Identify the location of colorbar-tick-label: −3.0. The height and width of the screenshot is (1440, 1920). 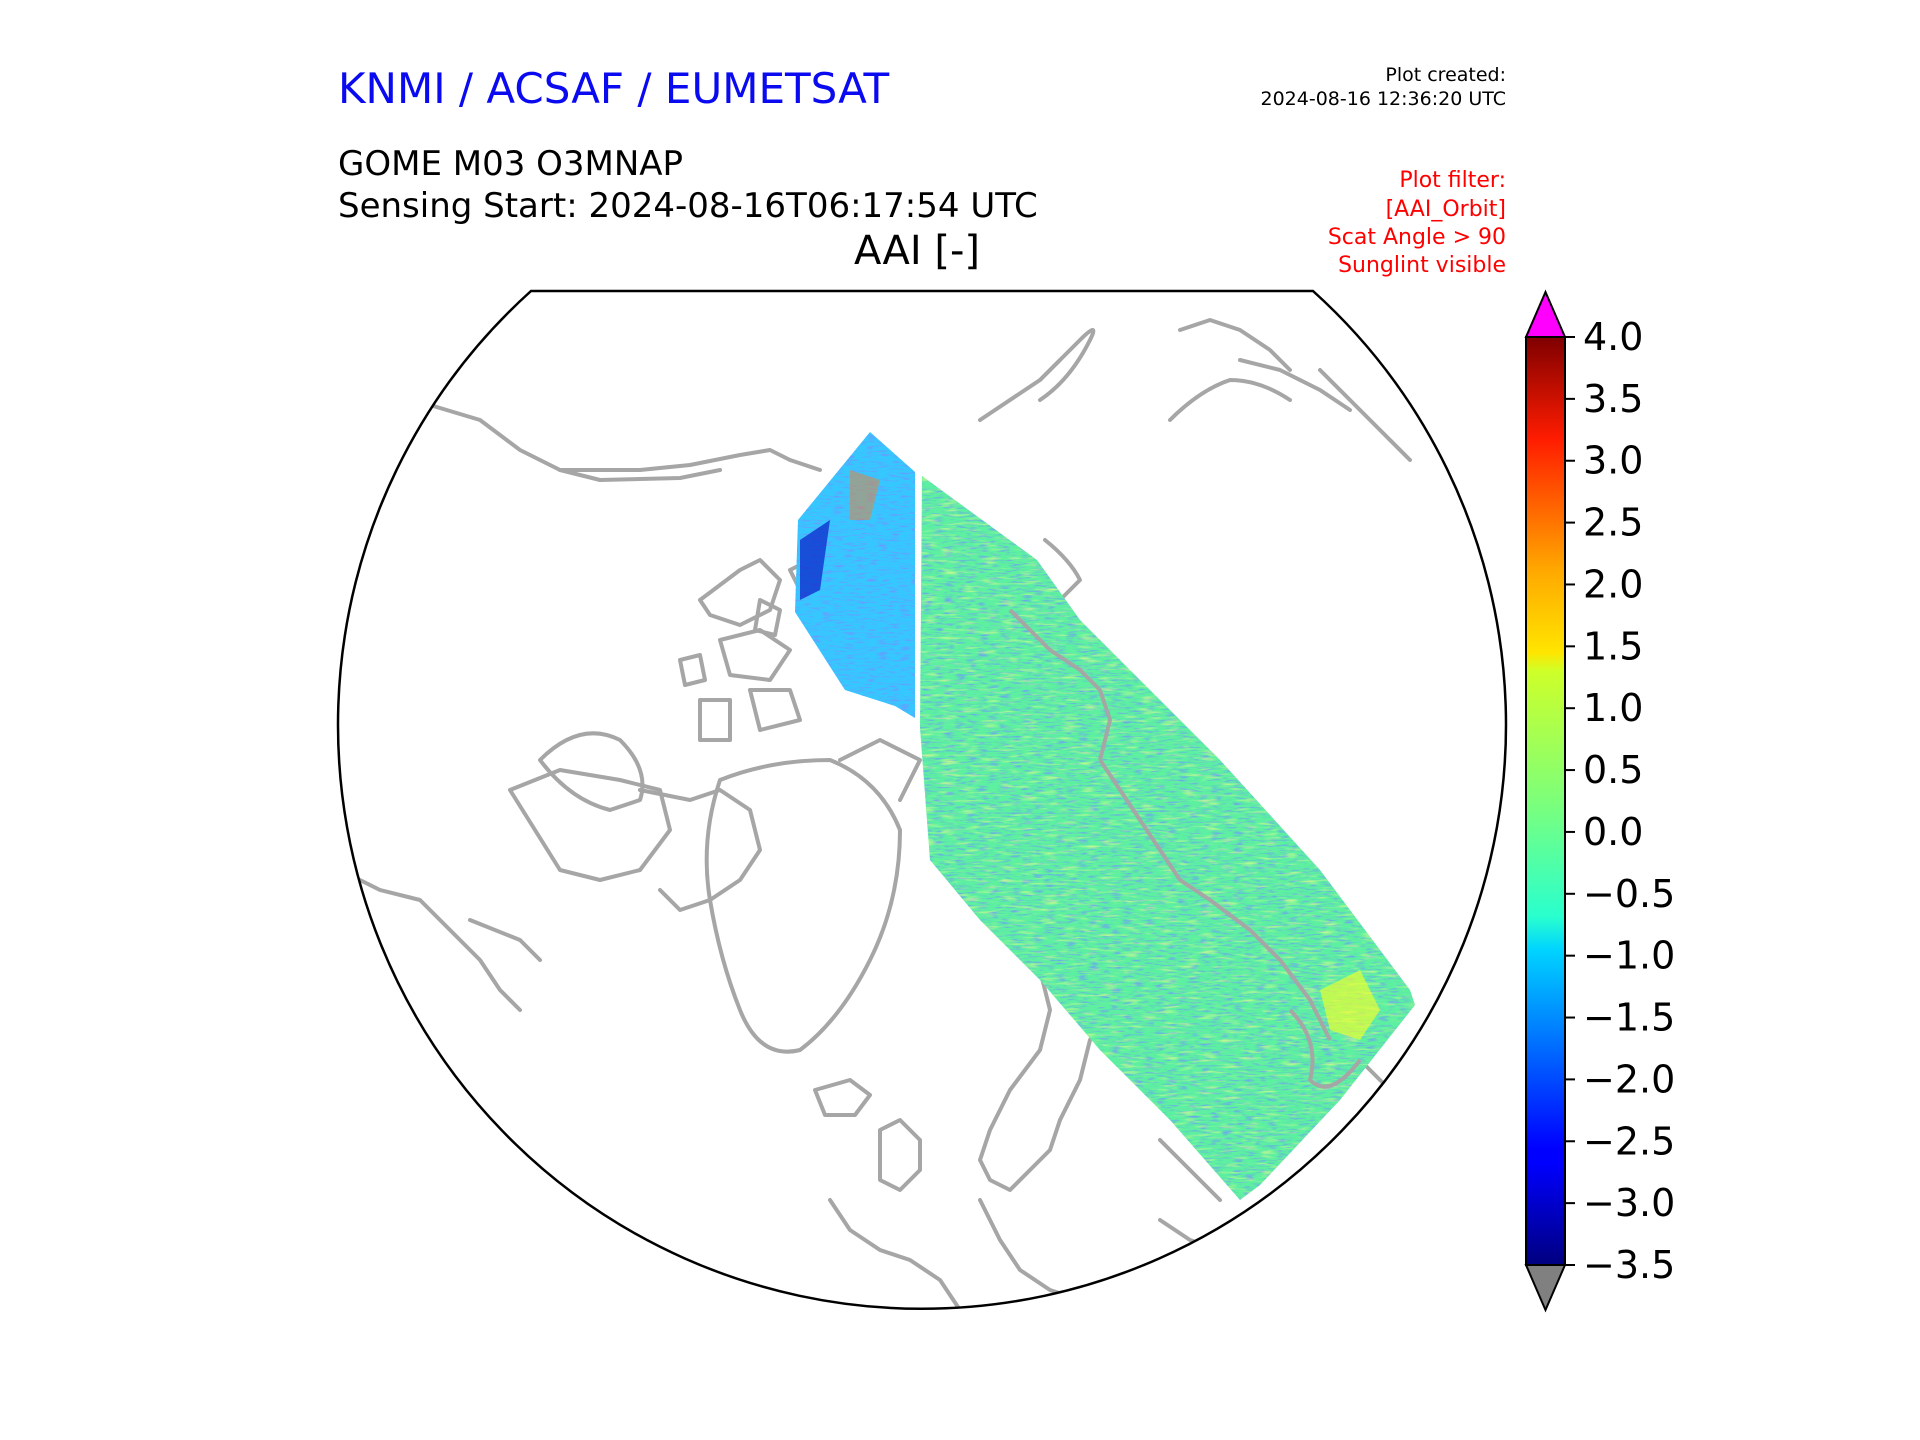
(1629, 1203).